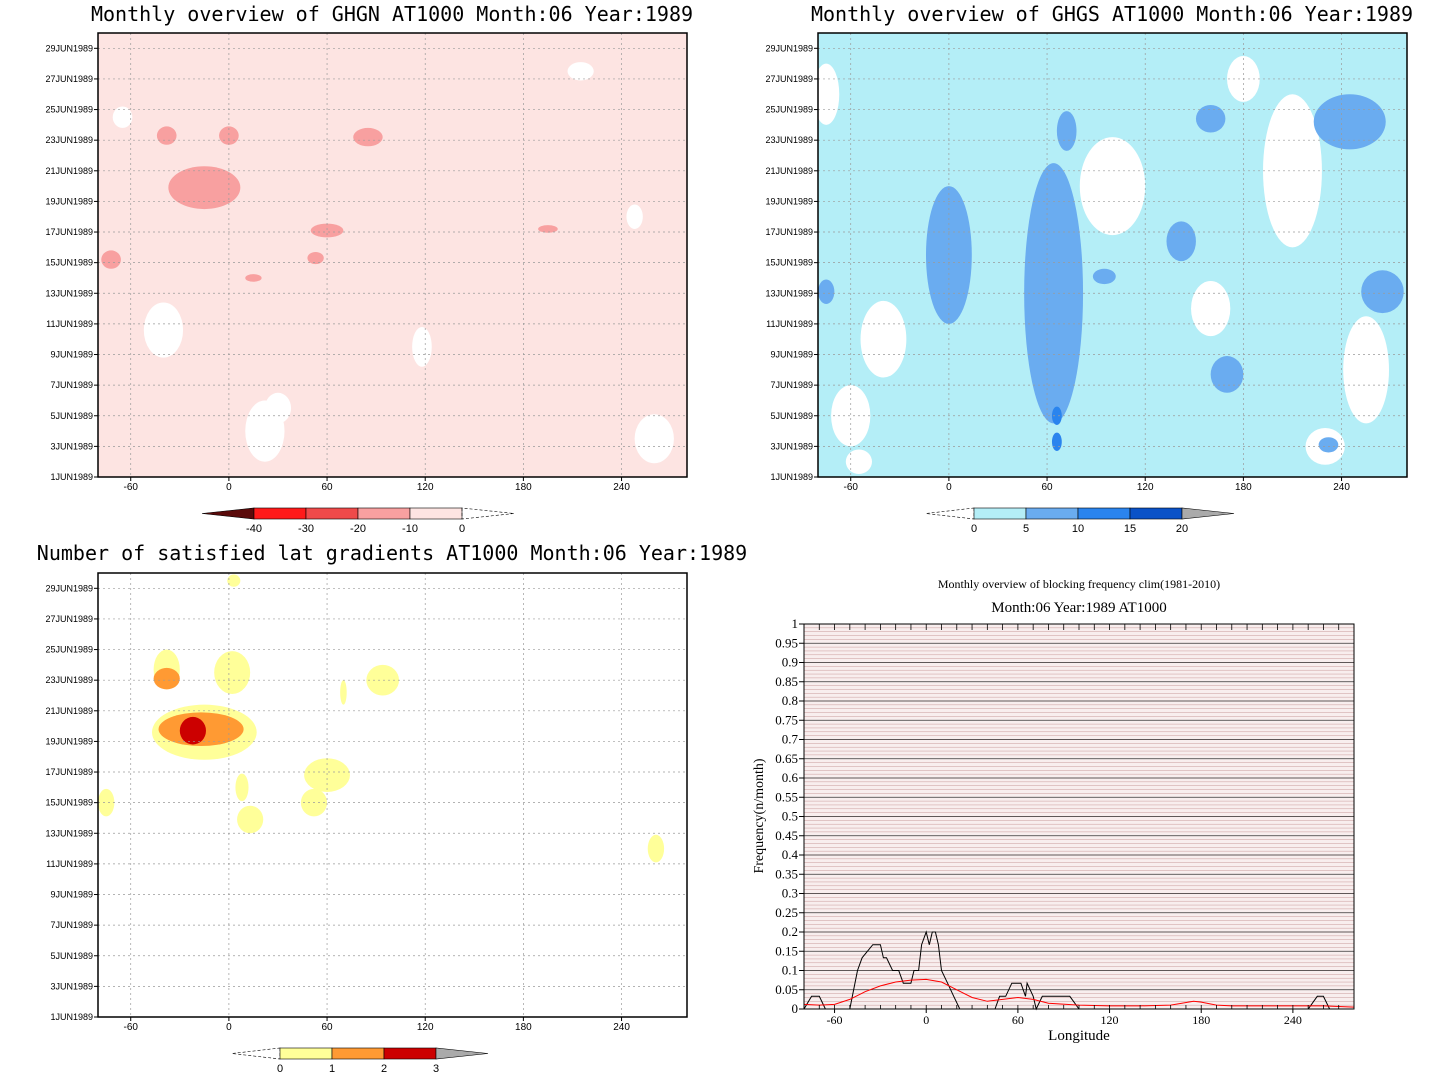 This screenshot has height=1091, width=1440. I want to click on ghgn-contours, so click(387, 263).